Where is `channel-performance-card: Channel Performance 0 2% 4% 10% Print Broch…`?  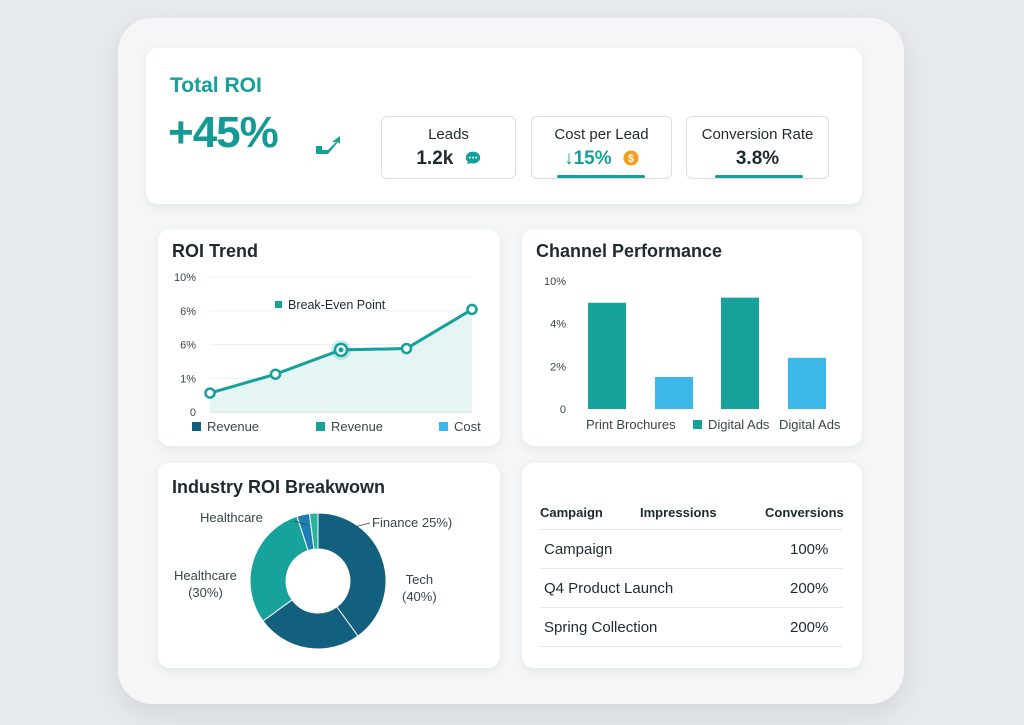 channel-performance-card: Channel Performance 0 2% 4% 10% Print Broch… is located at coordinates (692, 337).